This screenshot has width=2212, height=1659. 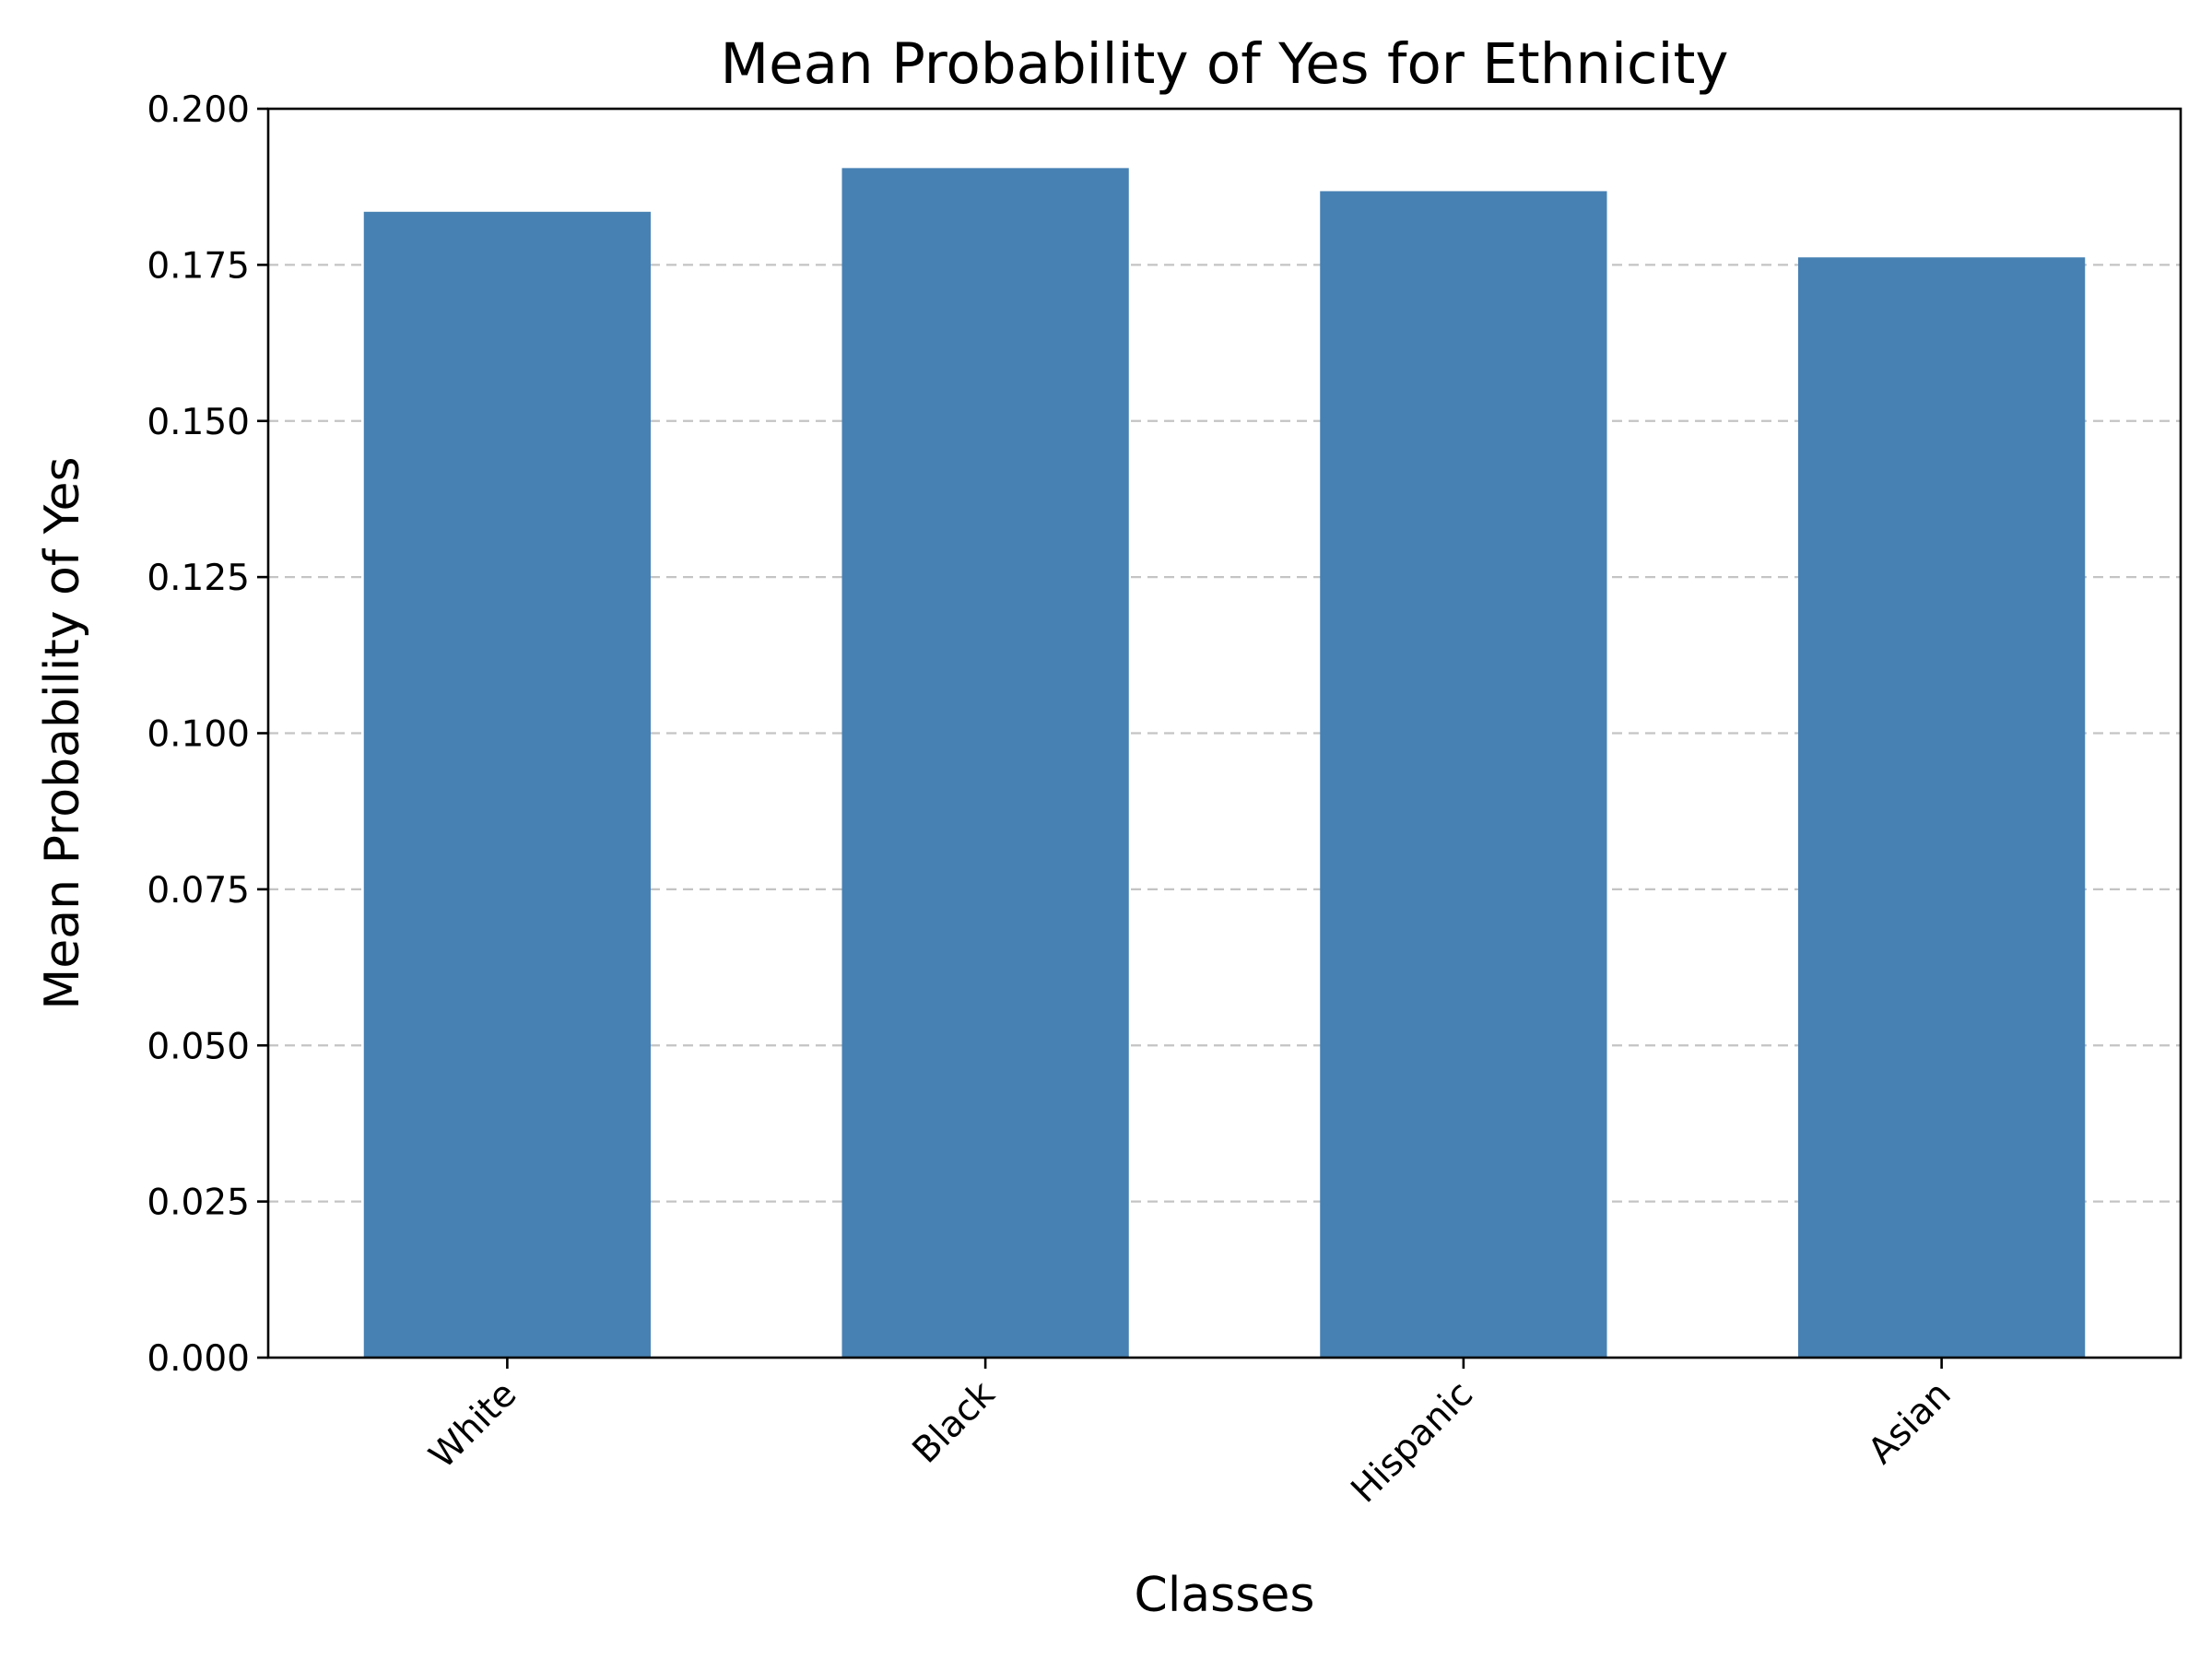 I want to click on x-tick-label-asian: Asian, so click(x=1910, y=1422).